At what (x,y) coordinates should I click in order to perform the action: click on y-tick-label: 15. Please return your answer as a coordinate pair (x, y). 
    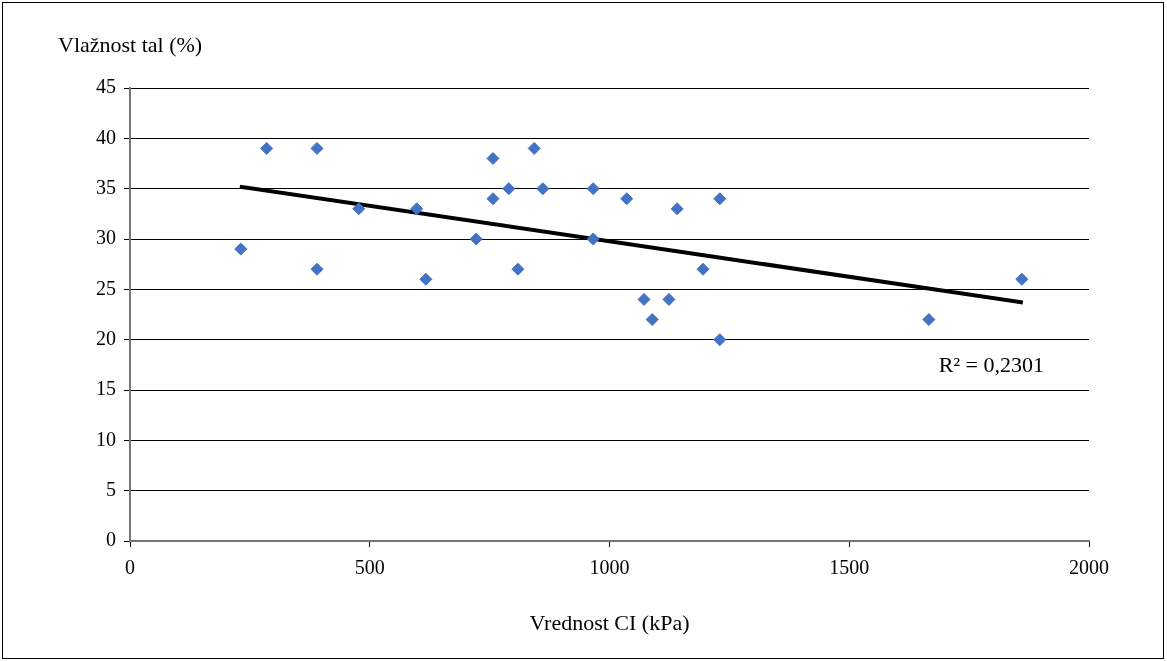
    Looking at the image, I should click on (106, 388).